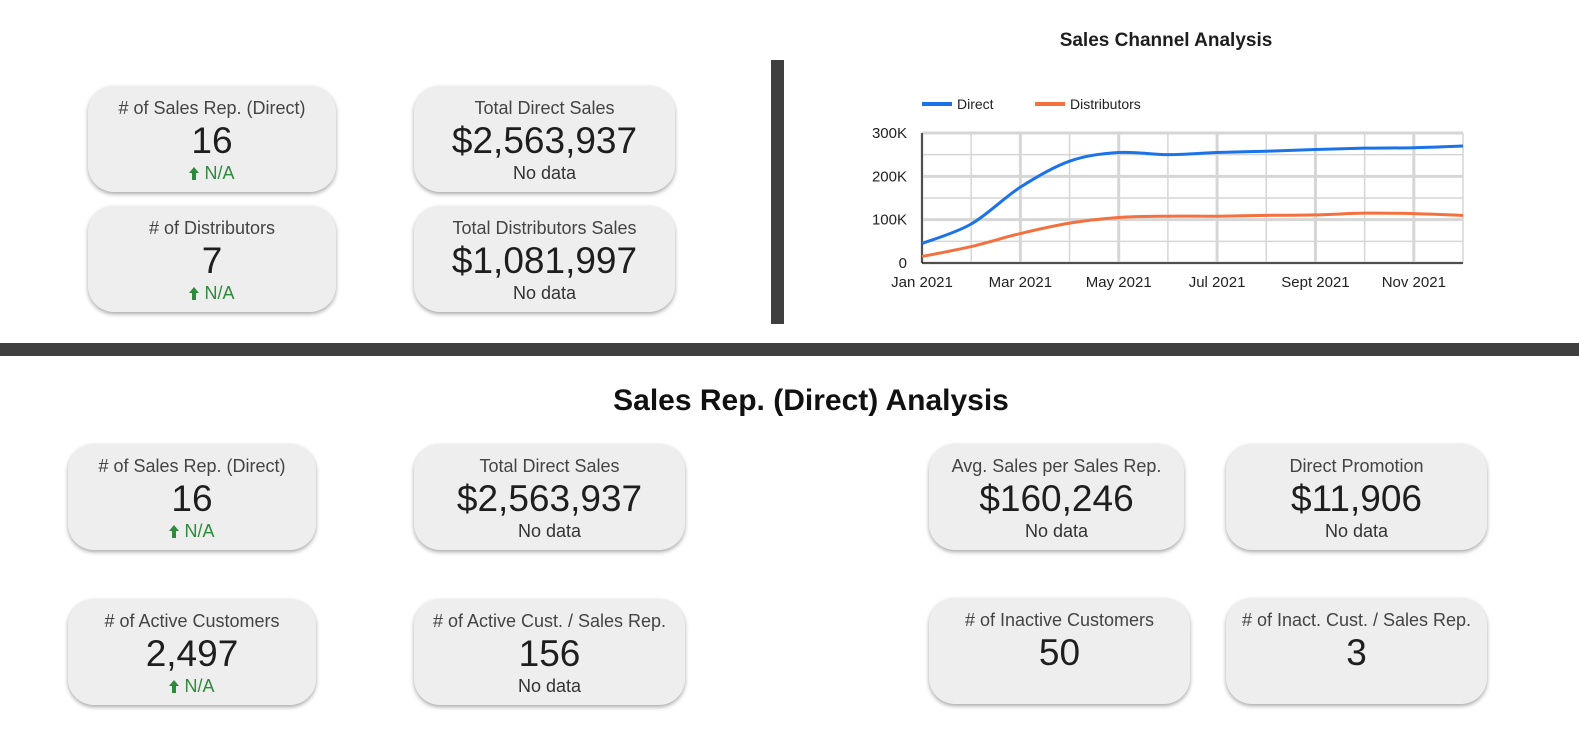  Describe the element at coordinates (1192, 234) in the screenshot. I see `series-line-distributors` at that location.